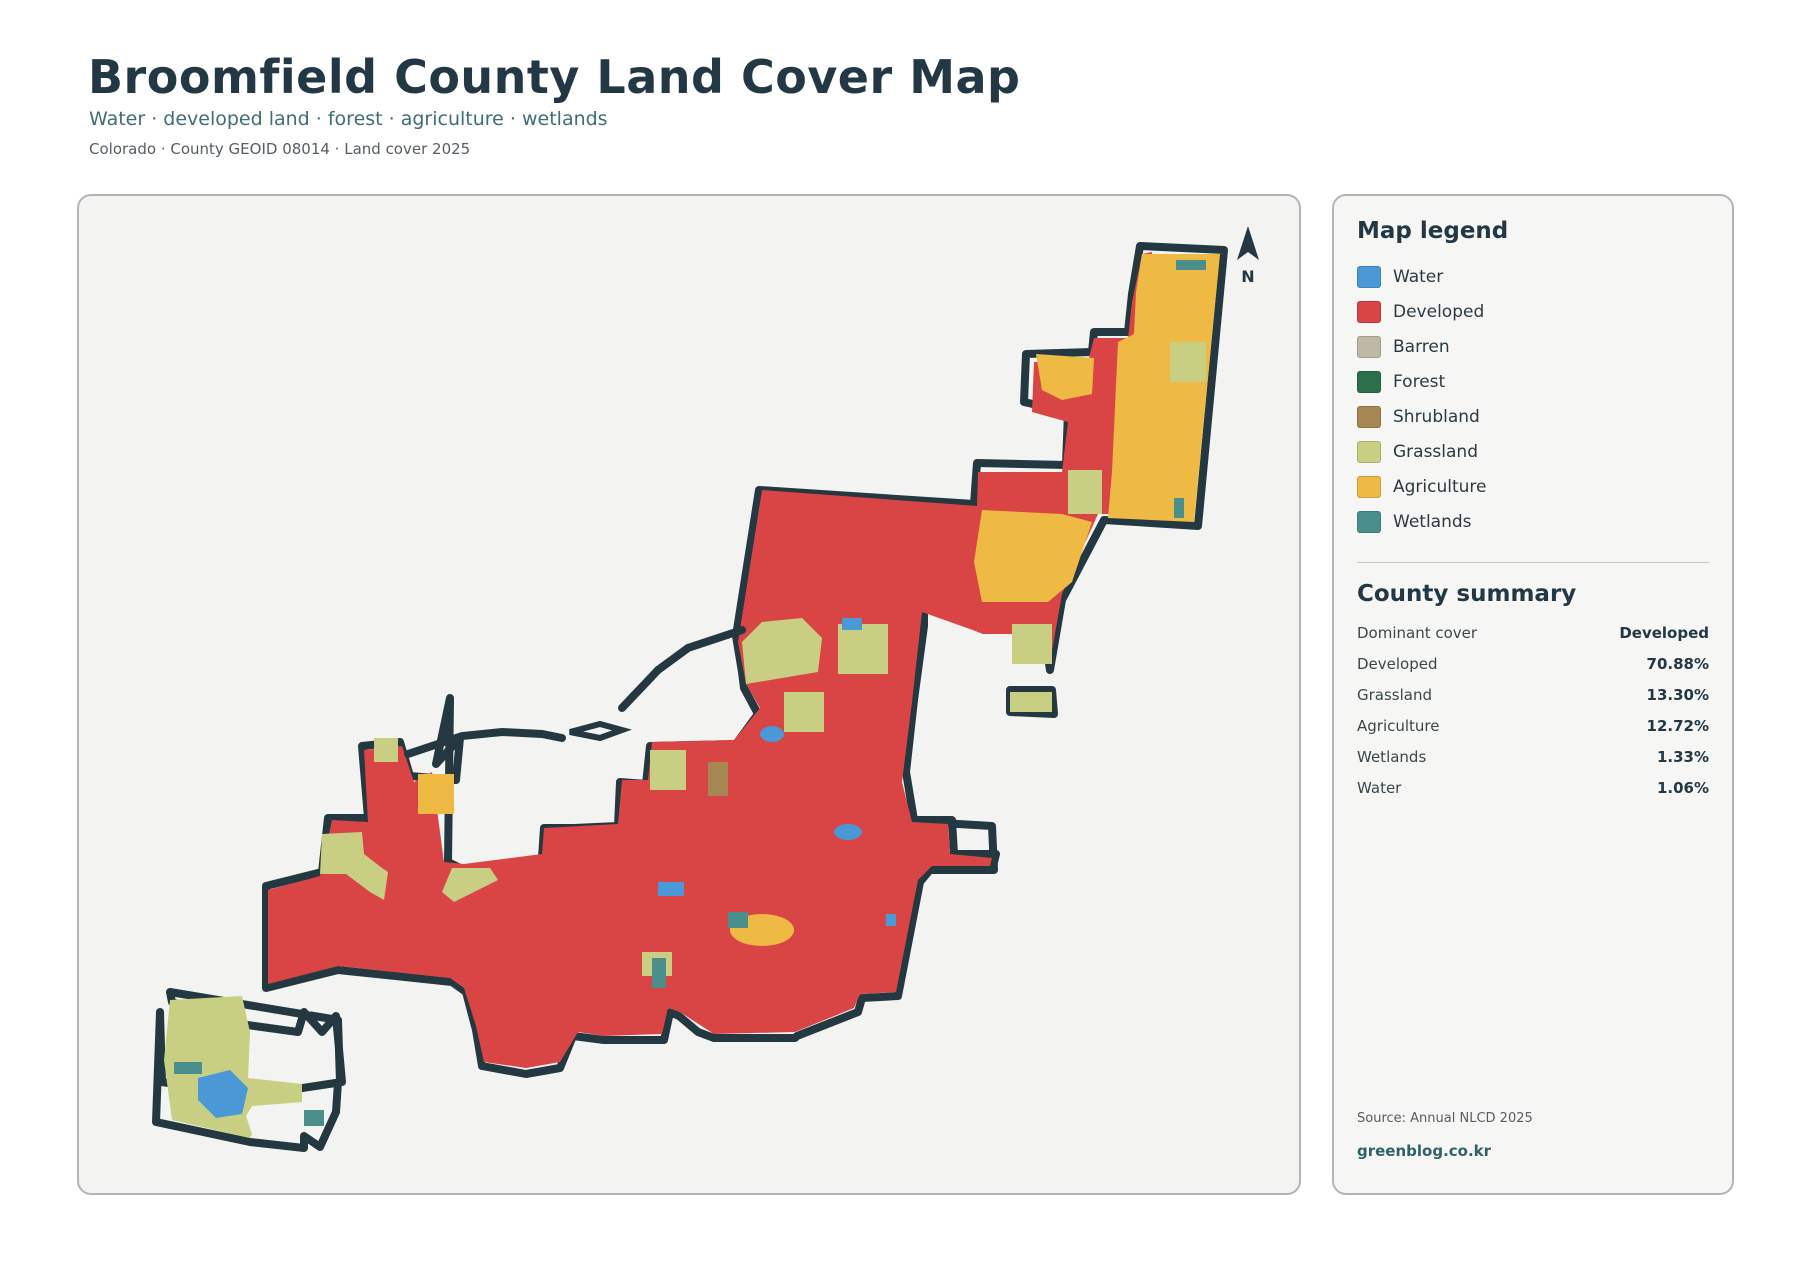 This screenshot has width=1800, height=1273. Describe the element at coordinates (1445, 1118) in the screenshot. I see `source-note: Source: Annual NLCD 2025` at that location.